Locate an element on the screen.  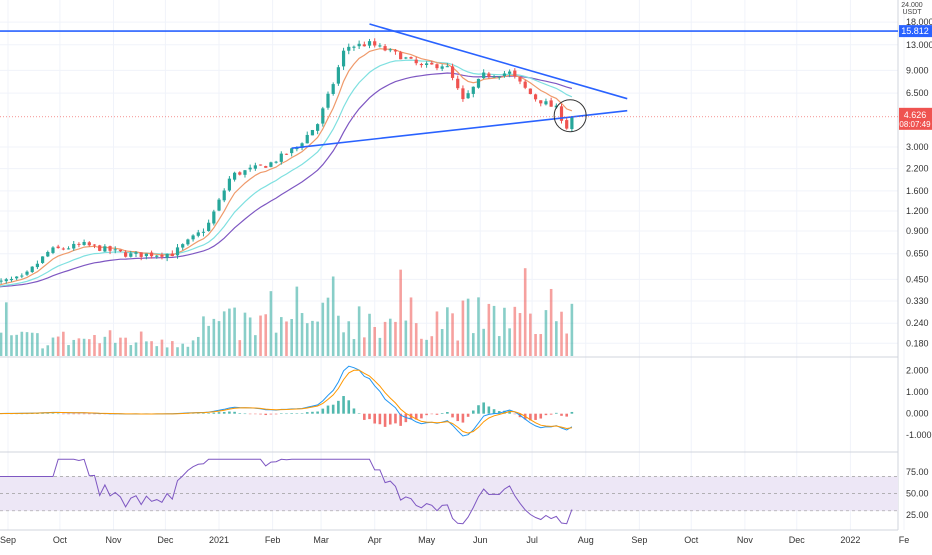
highlight-circle is located at coordinates (570, 116).